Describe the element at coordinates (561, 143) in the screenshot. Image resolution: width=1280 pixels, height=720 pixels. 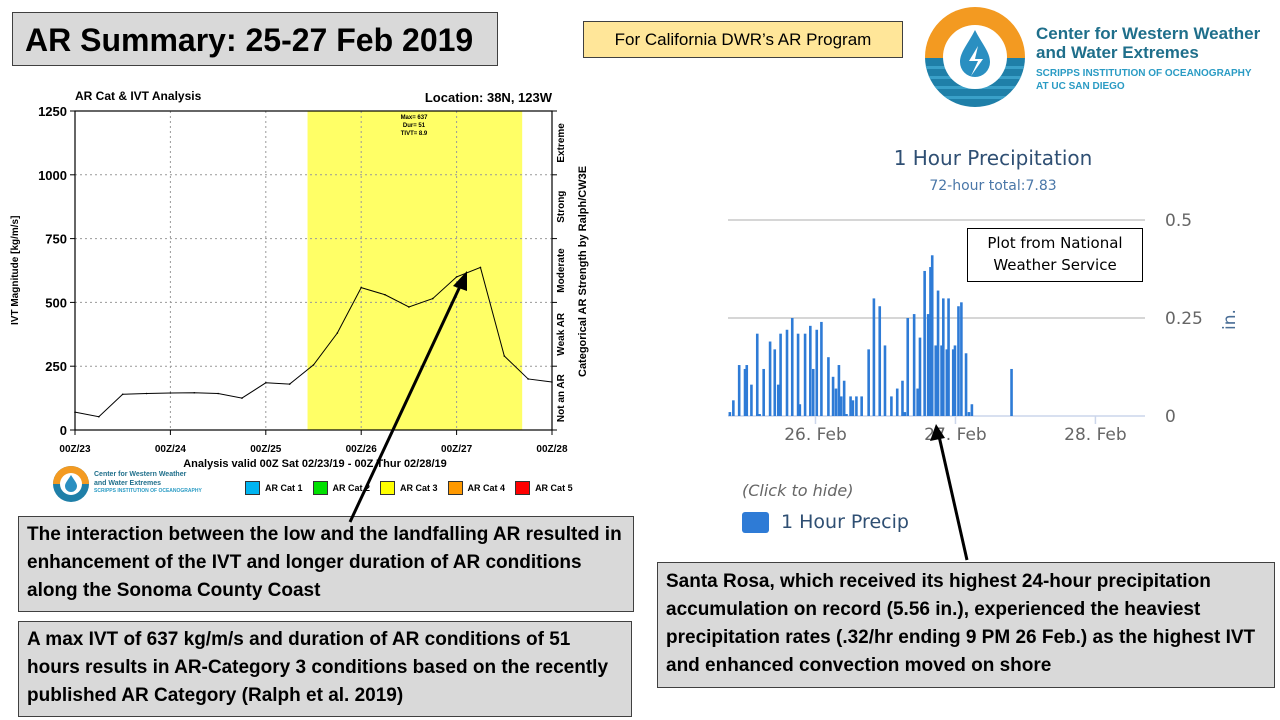
I see `ar-category-label: Extreme` at that location.